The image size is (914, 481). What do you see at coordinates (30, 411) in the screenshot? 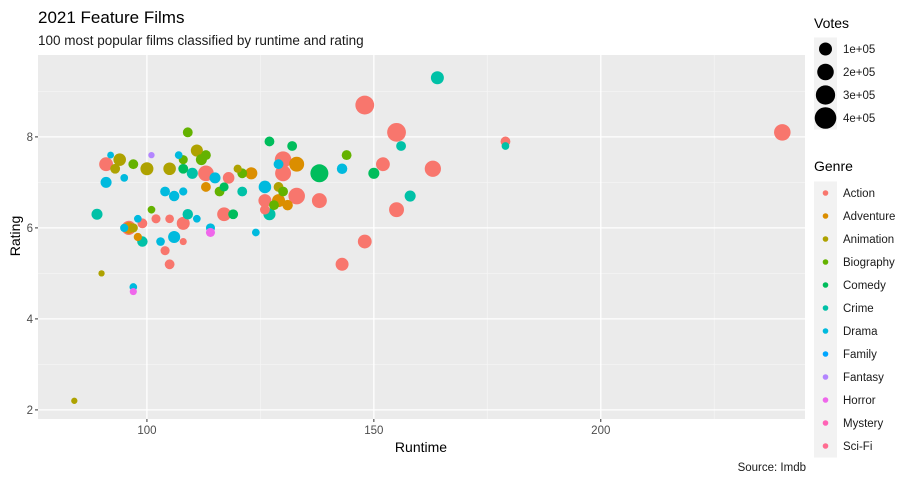
I see `y-tick-label: 2` at bounding box center [30, 411].